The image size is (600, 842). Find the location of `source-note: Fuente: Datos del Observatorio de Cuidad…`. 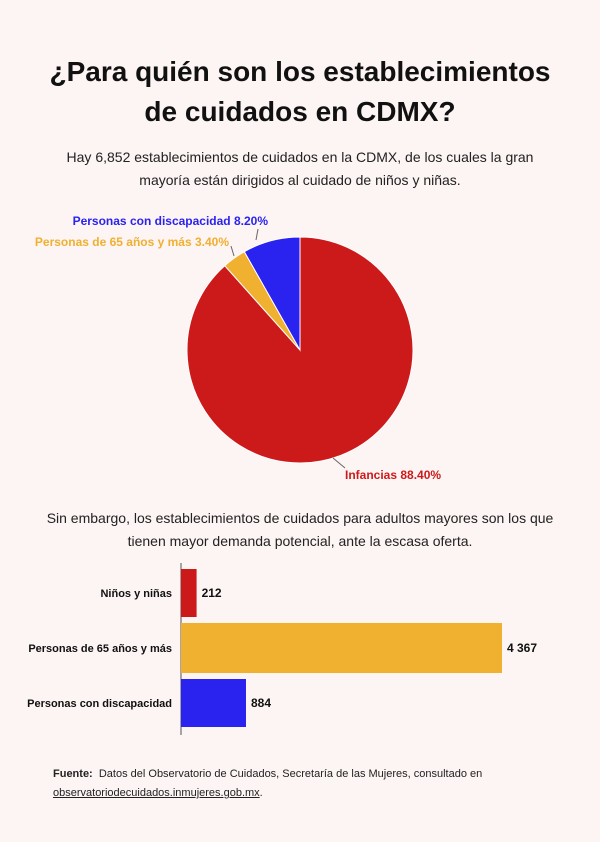

source-note: Fuente: Datos del Observatorio de Cuidad… is located at coordinates (303, 784).